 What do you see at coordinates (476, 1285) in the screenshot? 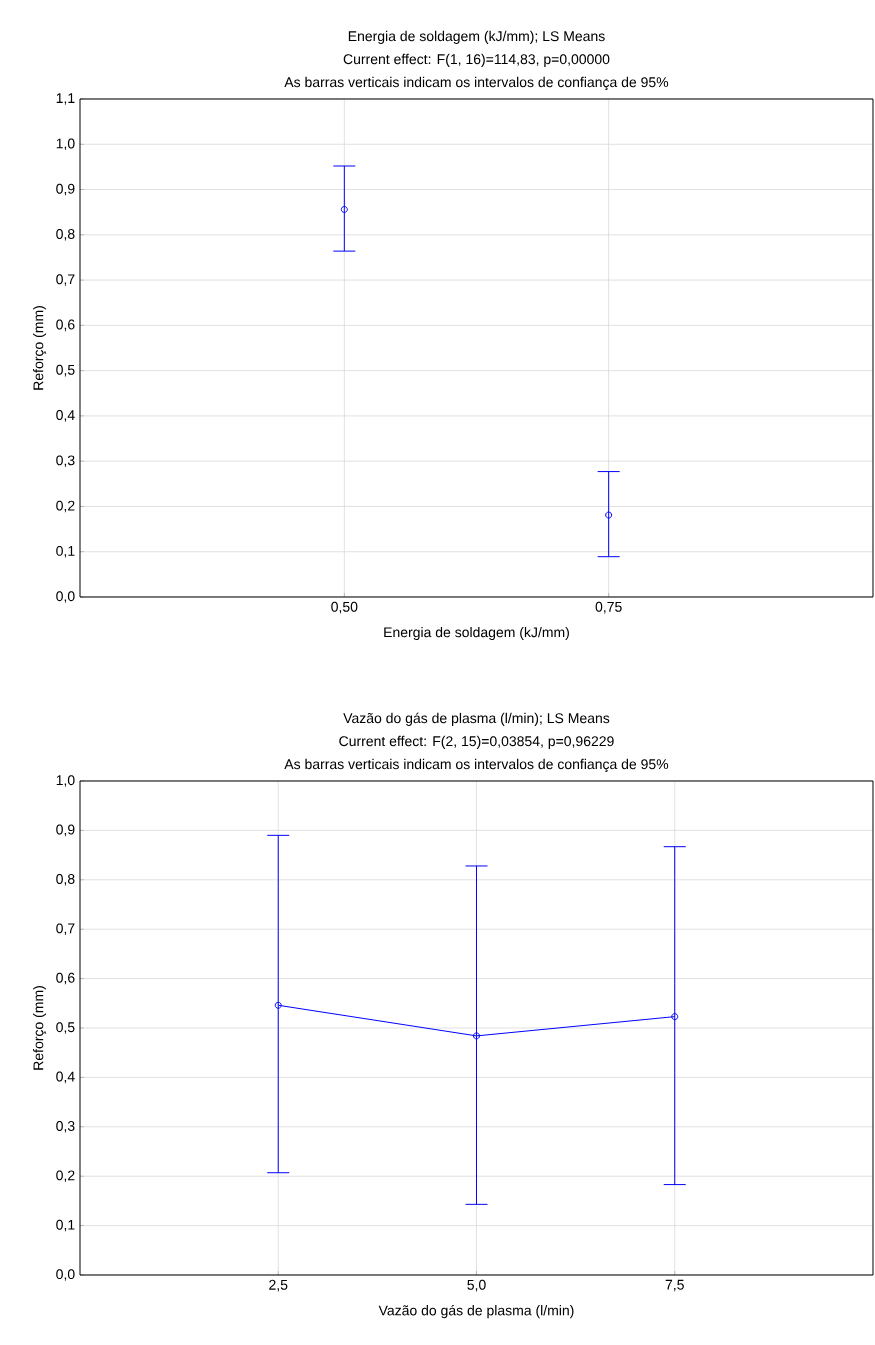
I see `x-tick-label: 5,0` at bounding box center [476, 1285].